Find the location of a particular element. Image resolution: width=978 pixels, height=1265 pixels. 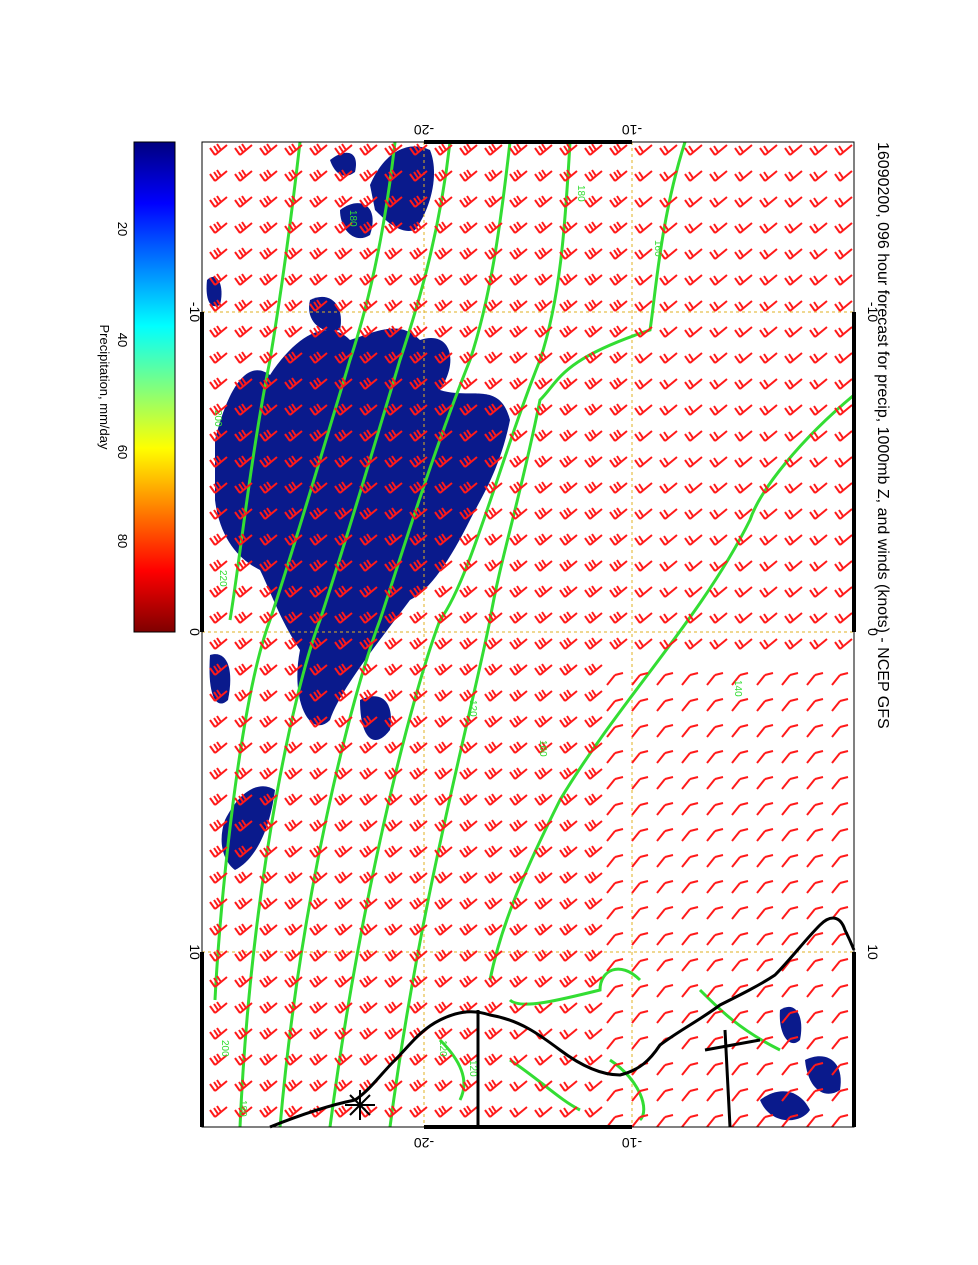

contour-label: 140 is located at coordinates (737, 688).